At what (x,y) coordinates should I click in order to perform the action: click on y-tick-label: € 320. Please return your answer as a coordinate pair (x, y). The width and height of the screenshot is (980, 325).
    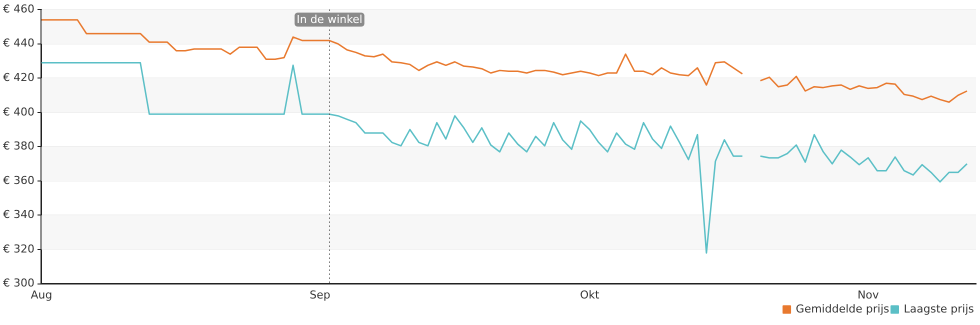
    Looking at the image, I should click on (18, 249).